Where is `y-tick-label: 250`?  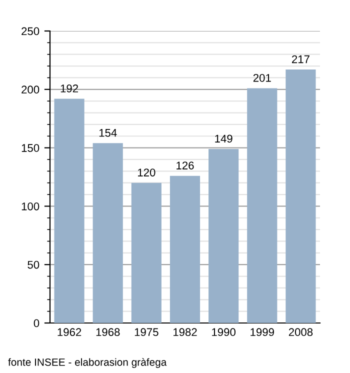 y-tick-label: 250 is located at coordinates (31, 31).